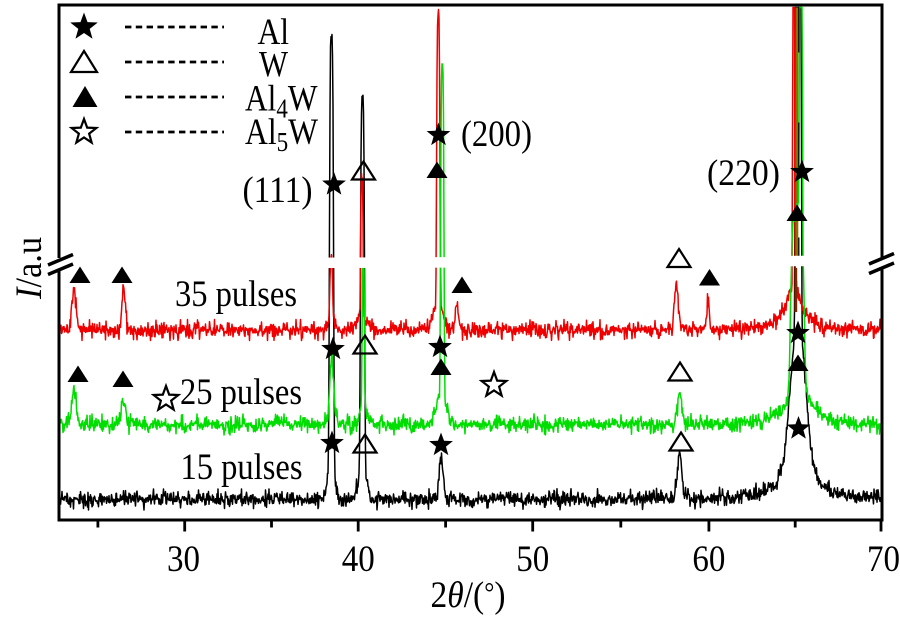  What do you see at coordinates (883, 559) in the screenshot?
I see `svg-text: 70` at bounding box center [883, 559].